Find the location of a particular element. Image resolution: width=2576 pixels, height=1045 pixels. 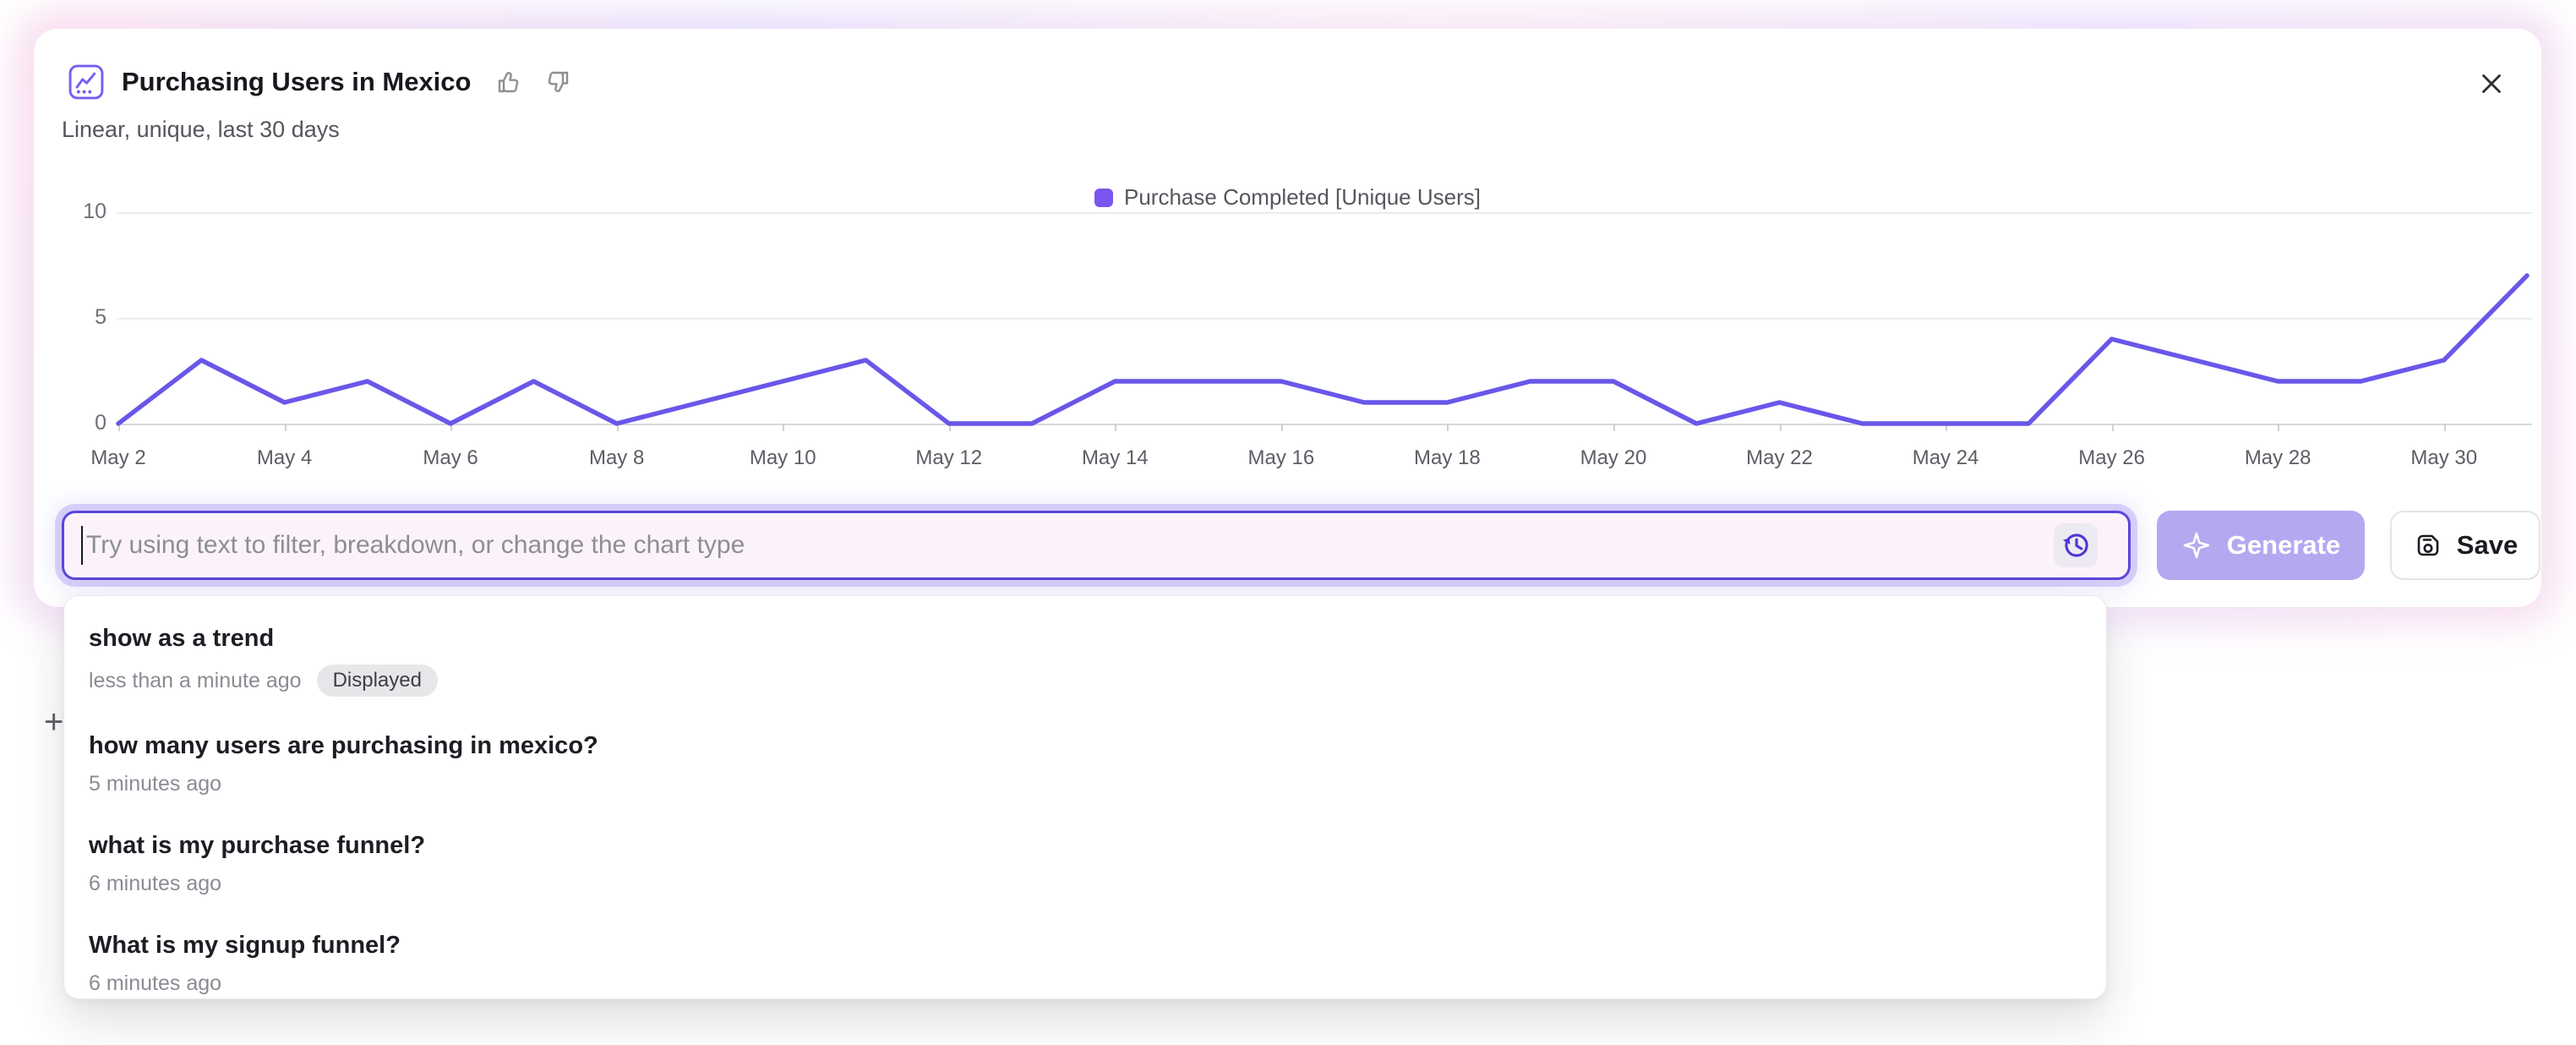

generate-label: Generate is located at coordinates (2283, 545).